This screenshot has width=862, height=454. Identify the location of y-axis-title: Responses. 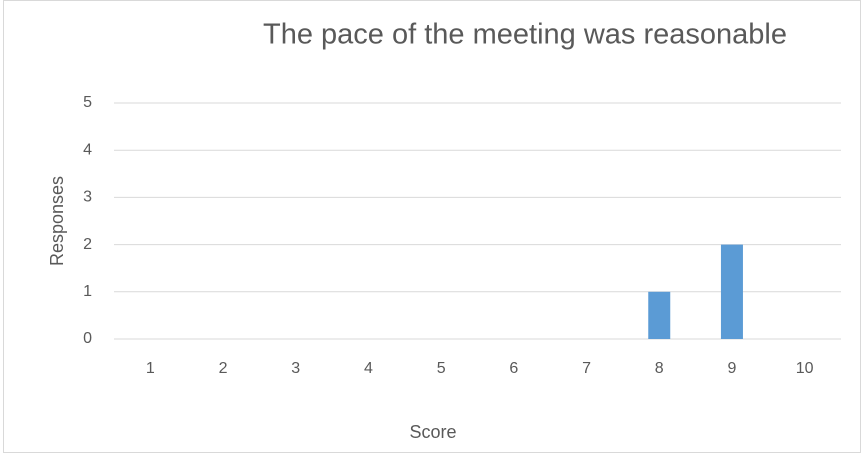
(57, 221).